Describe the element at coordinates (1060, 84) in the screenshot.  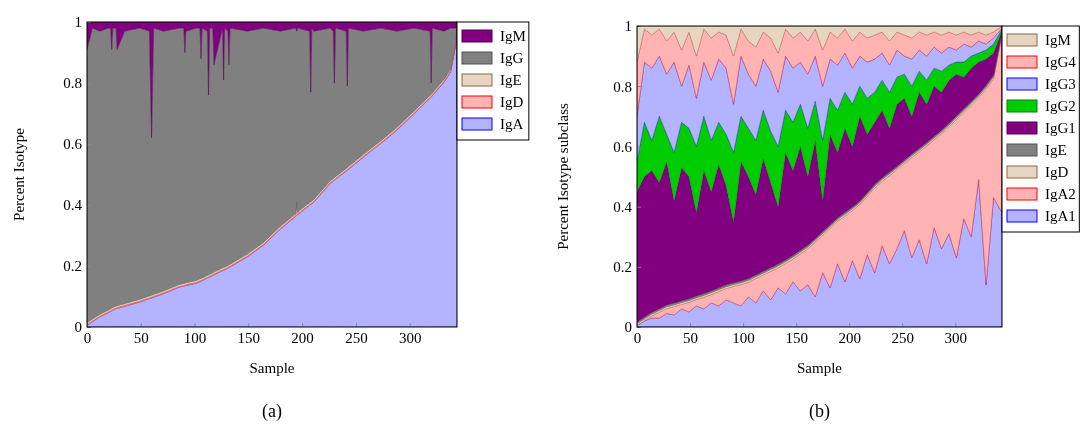
I see `legend-label: IgG3` at that location.